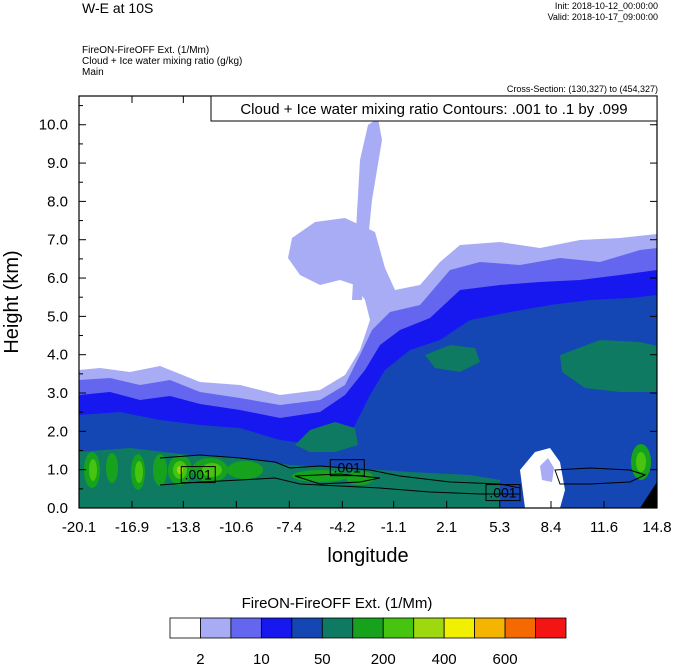 The image size is (674, 667). What do you see at coordinates (183, 527) in the screenshot?
I see `x-tick-label: -13.8` at bounding box center [183, 527].